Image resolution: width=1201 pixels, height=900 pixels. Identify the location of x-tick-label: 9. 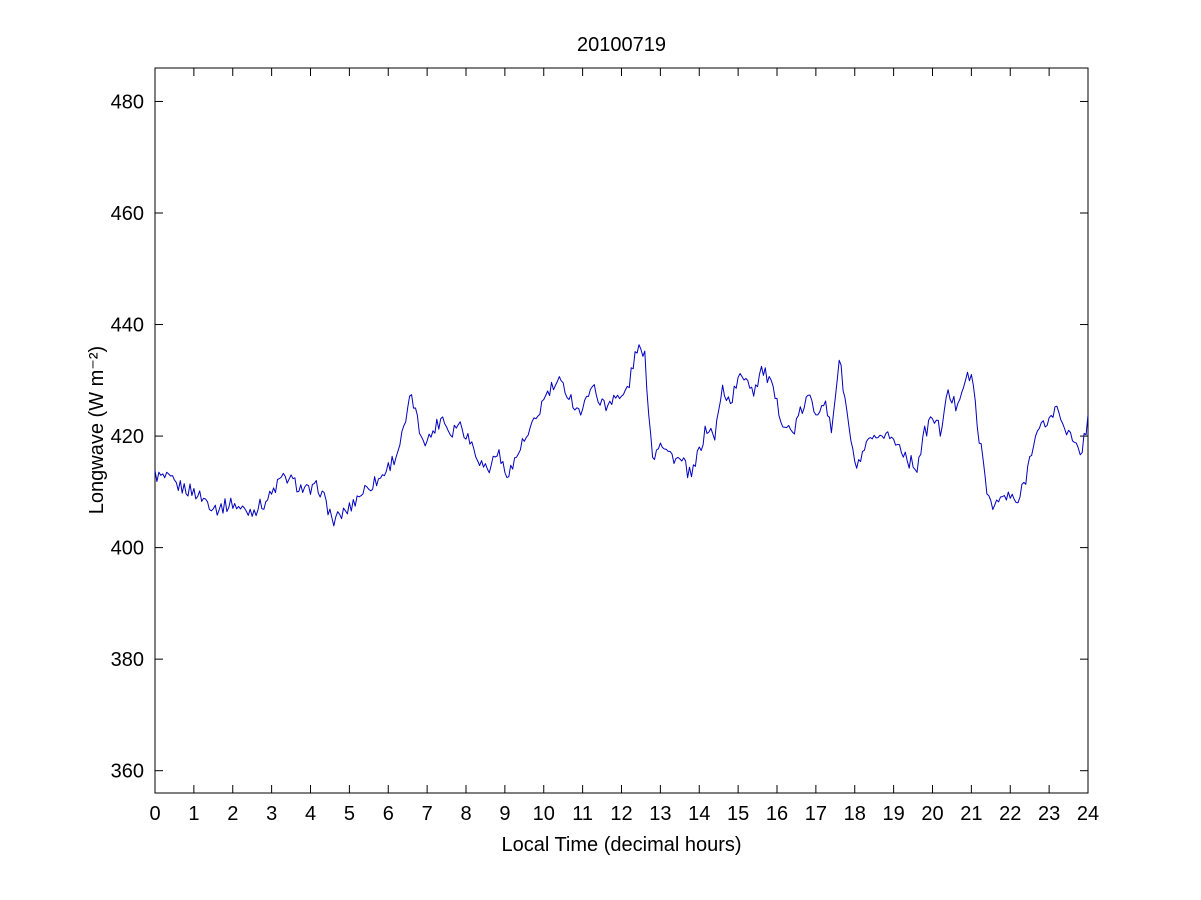
(504, 814).